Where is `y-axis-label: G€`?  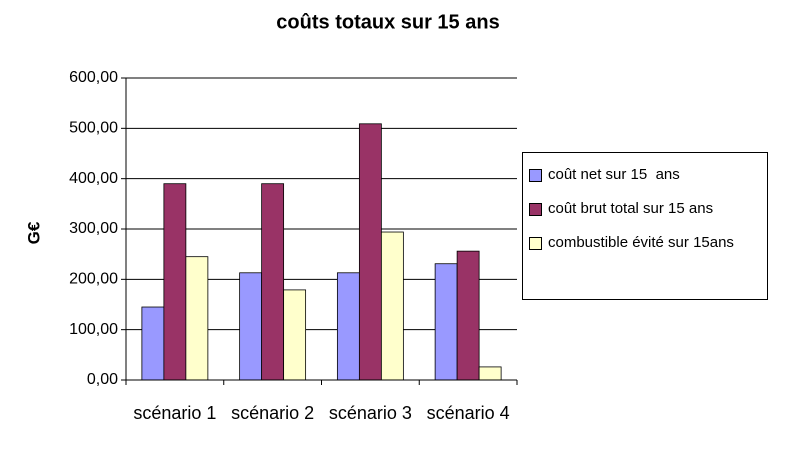 y-axis-label: G€ is located at coordinates (33, 232).